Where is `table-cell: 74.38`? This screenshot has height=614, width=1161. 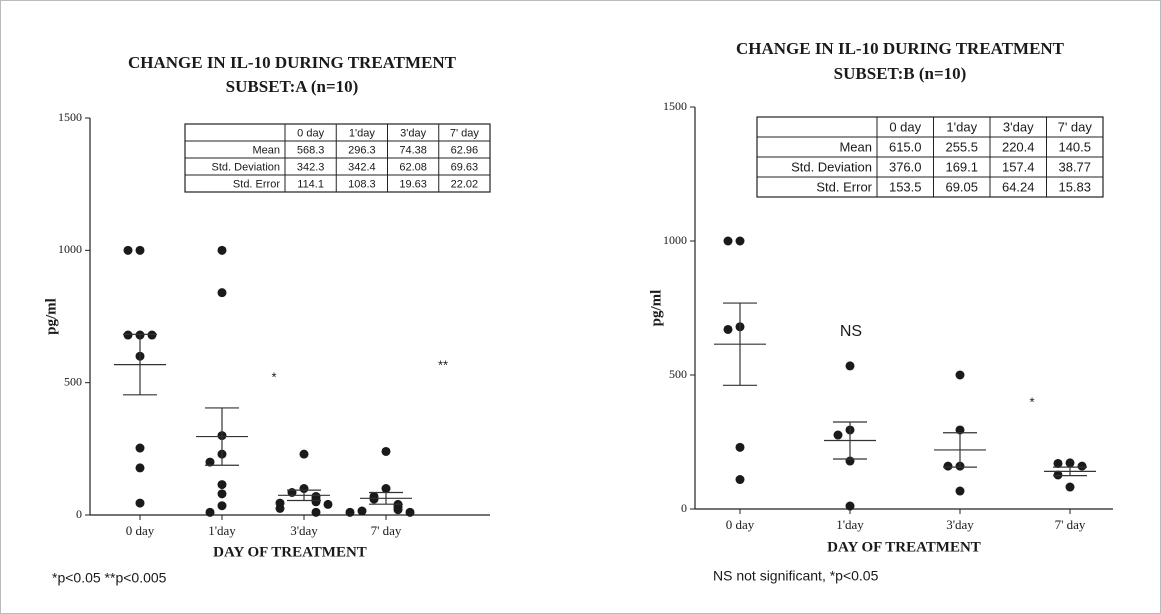
table-cell: 74.38 is located at coordinates (413, 150).